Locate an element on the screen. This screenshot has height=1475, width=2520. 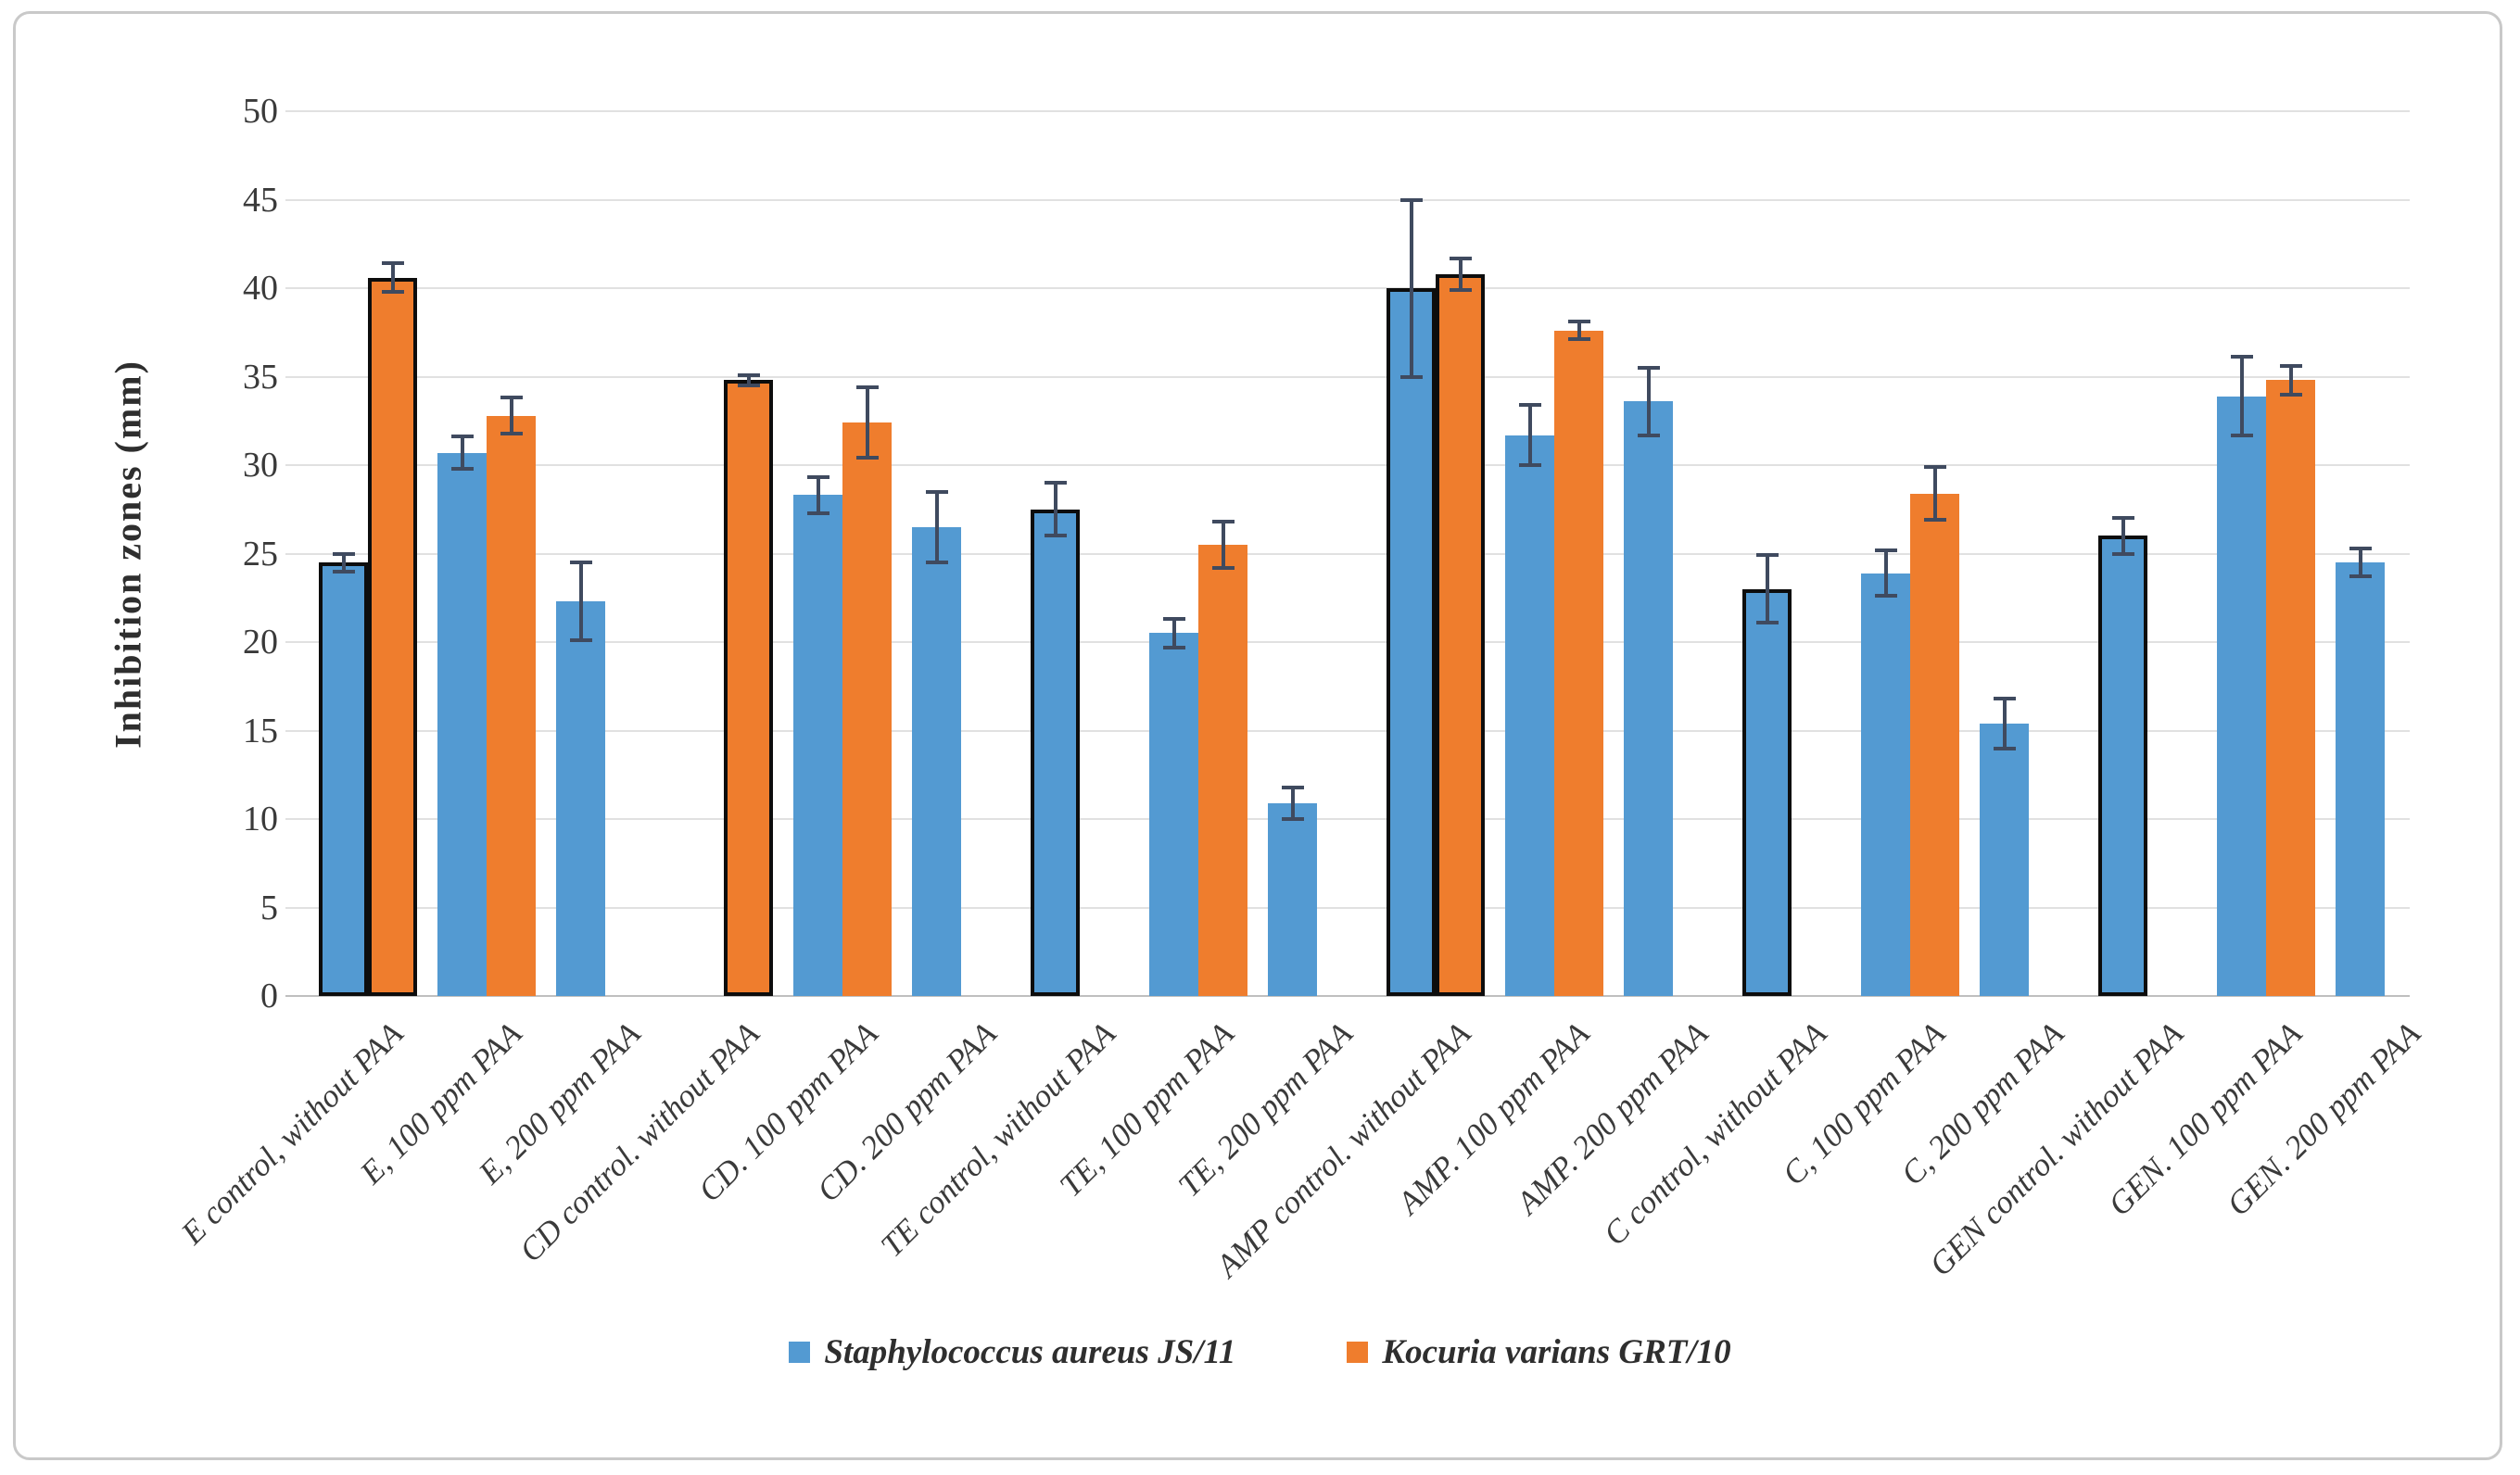
legend-item: Kocuria varians GRT/10 is located at coordinates (1539, 1352).